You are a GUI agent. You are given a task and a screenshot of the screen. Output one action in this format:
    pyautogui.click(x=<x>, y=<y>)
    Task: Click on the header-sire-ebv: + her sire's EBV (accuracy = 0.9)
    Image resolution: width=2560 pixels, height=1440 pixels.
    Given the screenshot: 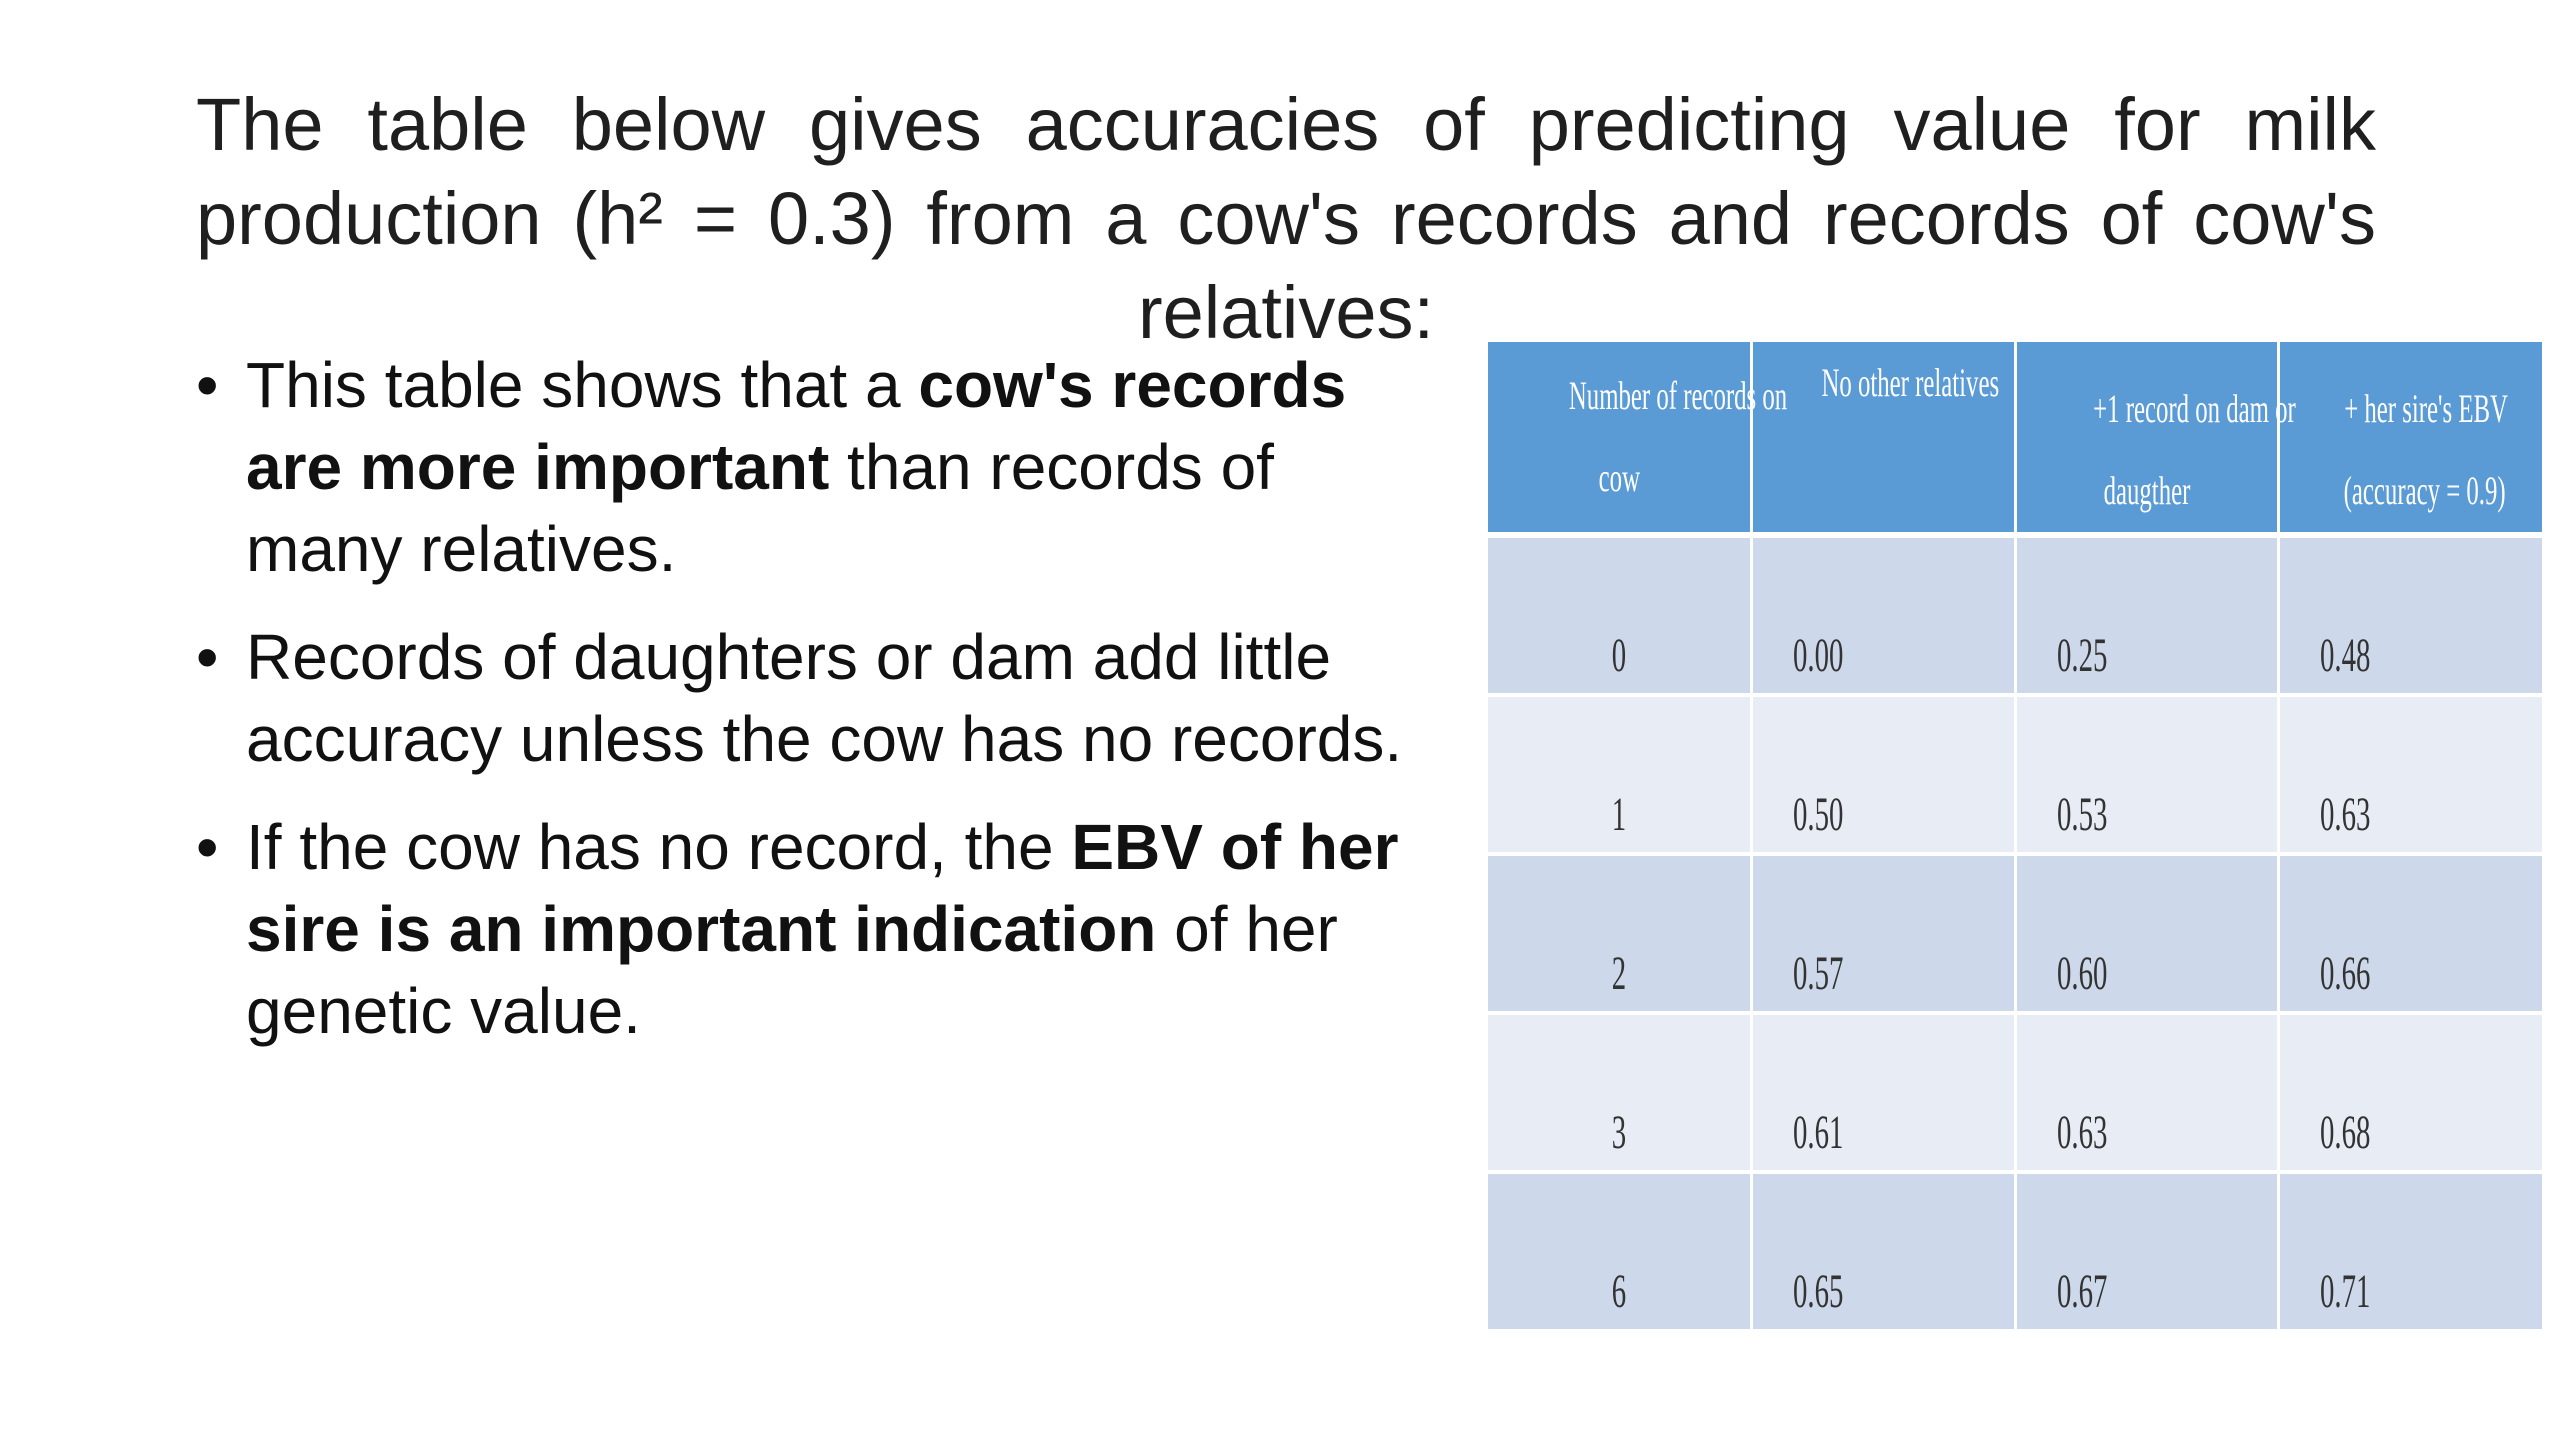 What is the action you would take?
    pyautogui.click(x=2410, y=440)
    